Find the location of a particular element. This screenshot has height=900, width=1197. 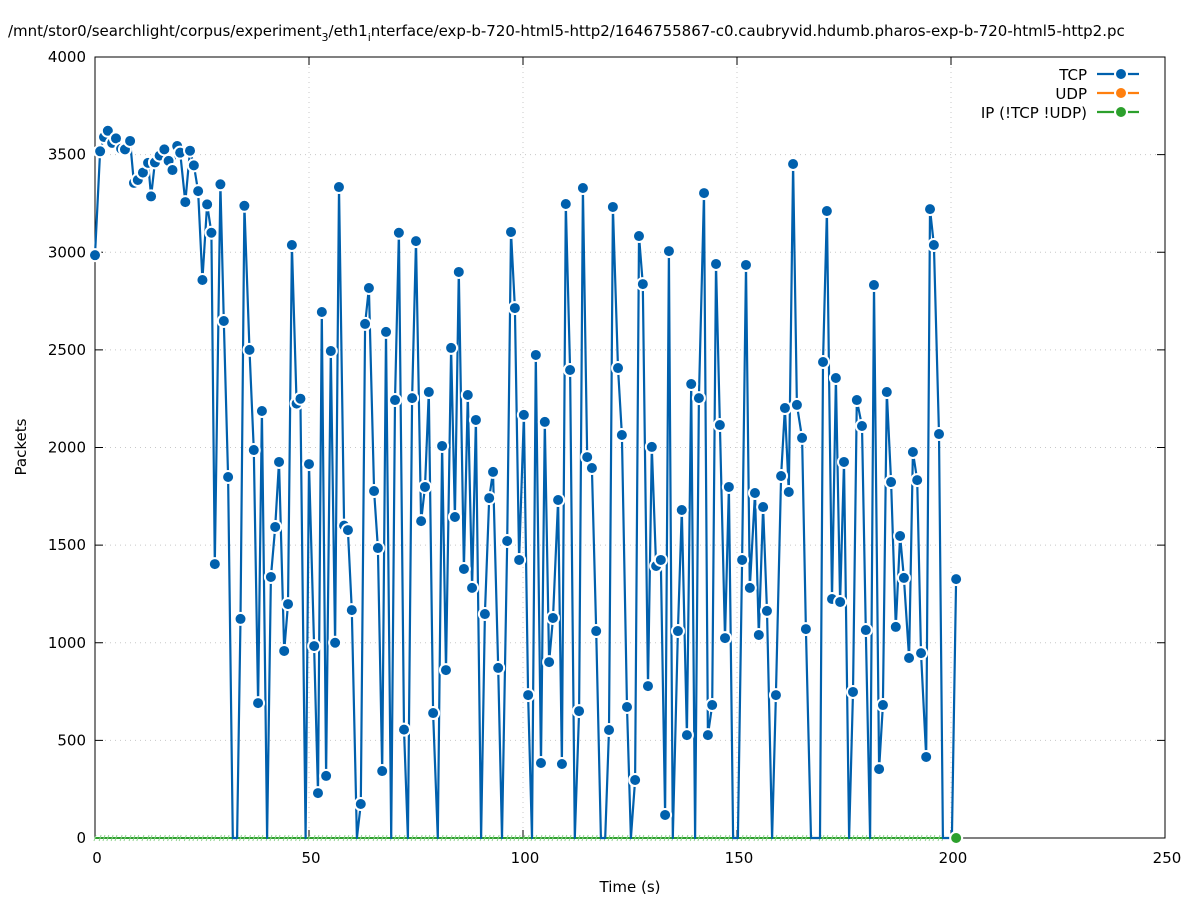

legend-label-ip: IP (!TCP !UDP) is located at coordinates (1034, 113).